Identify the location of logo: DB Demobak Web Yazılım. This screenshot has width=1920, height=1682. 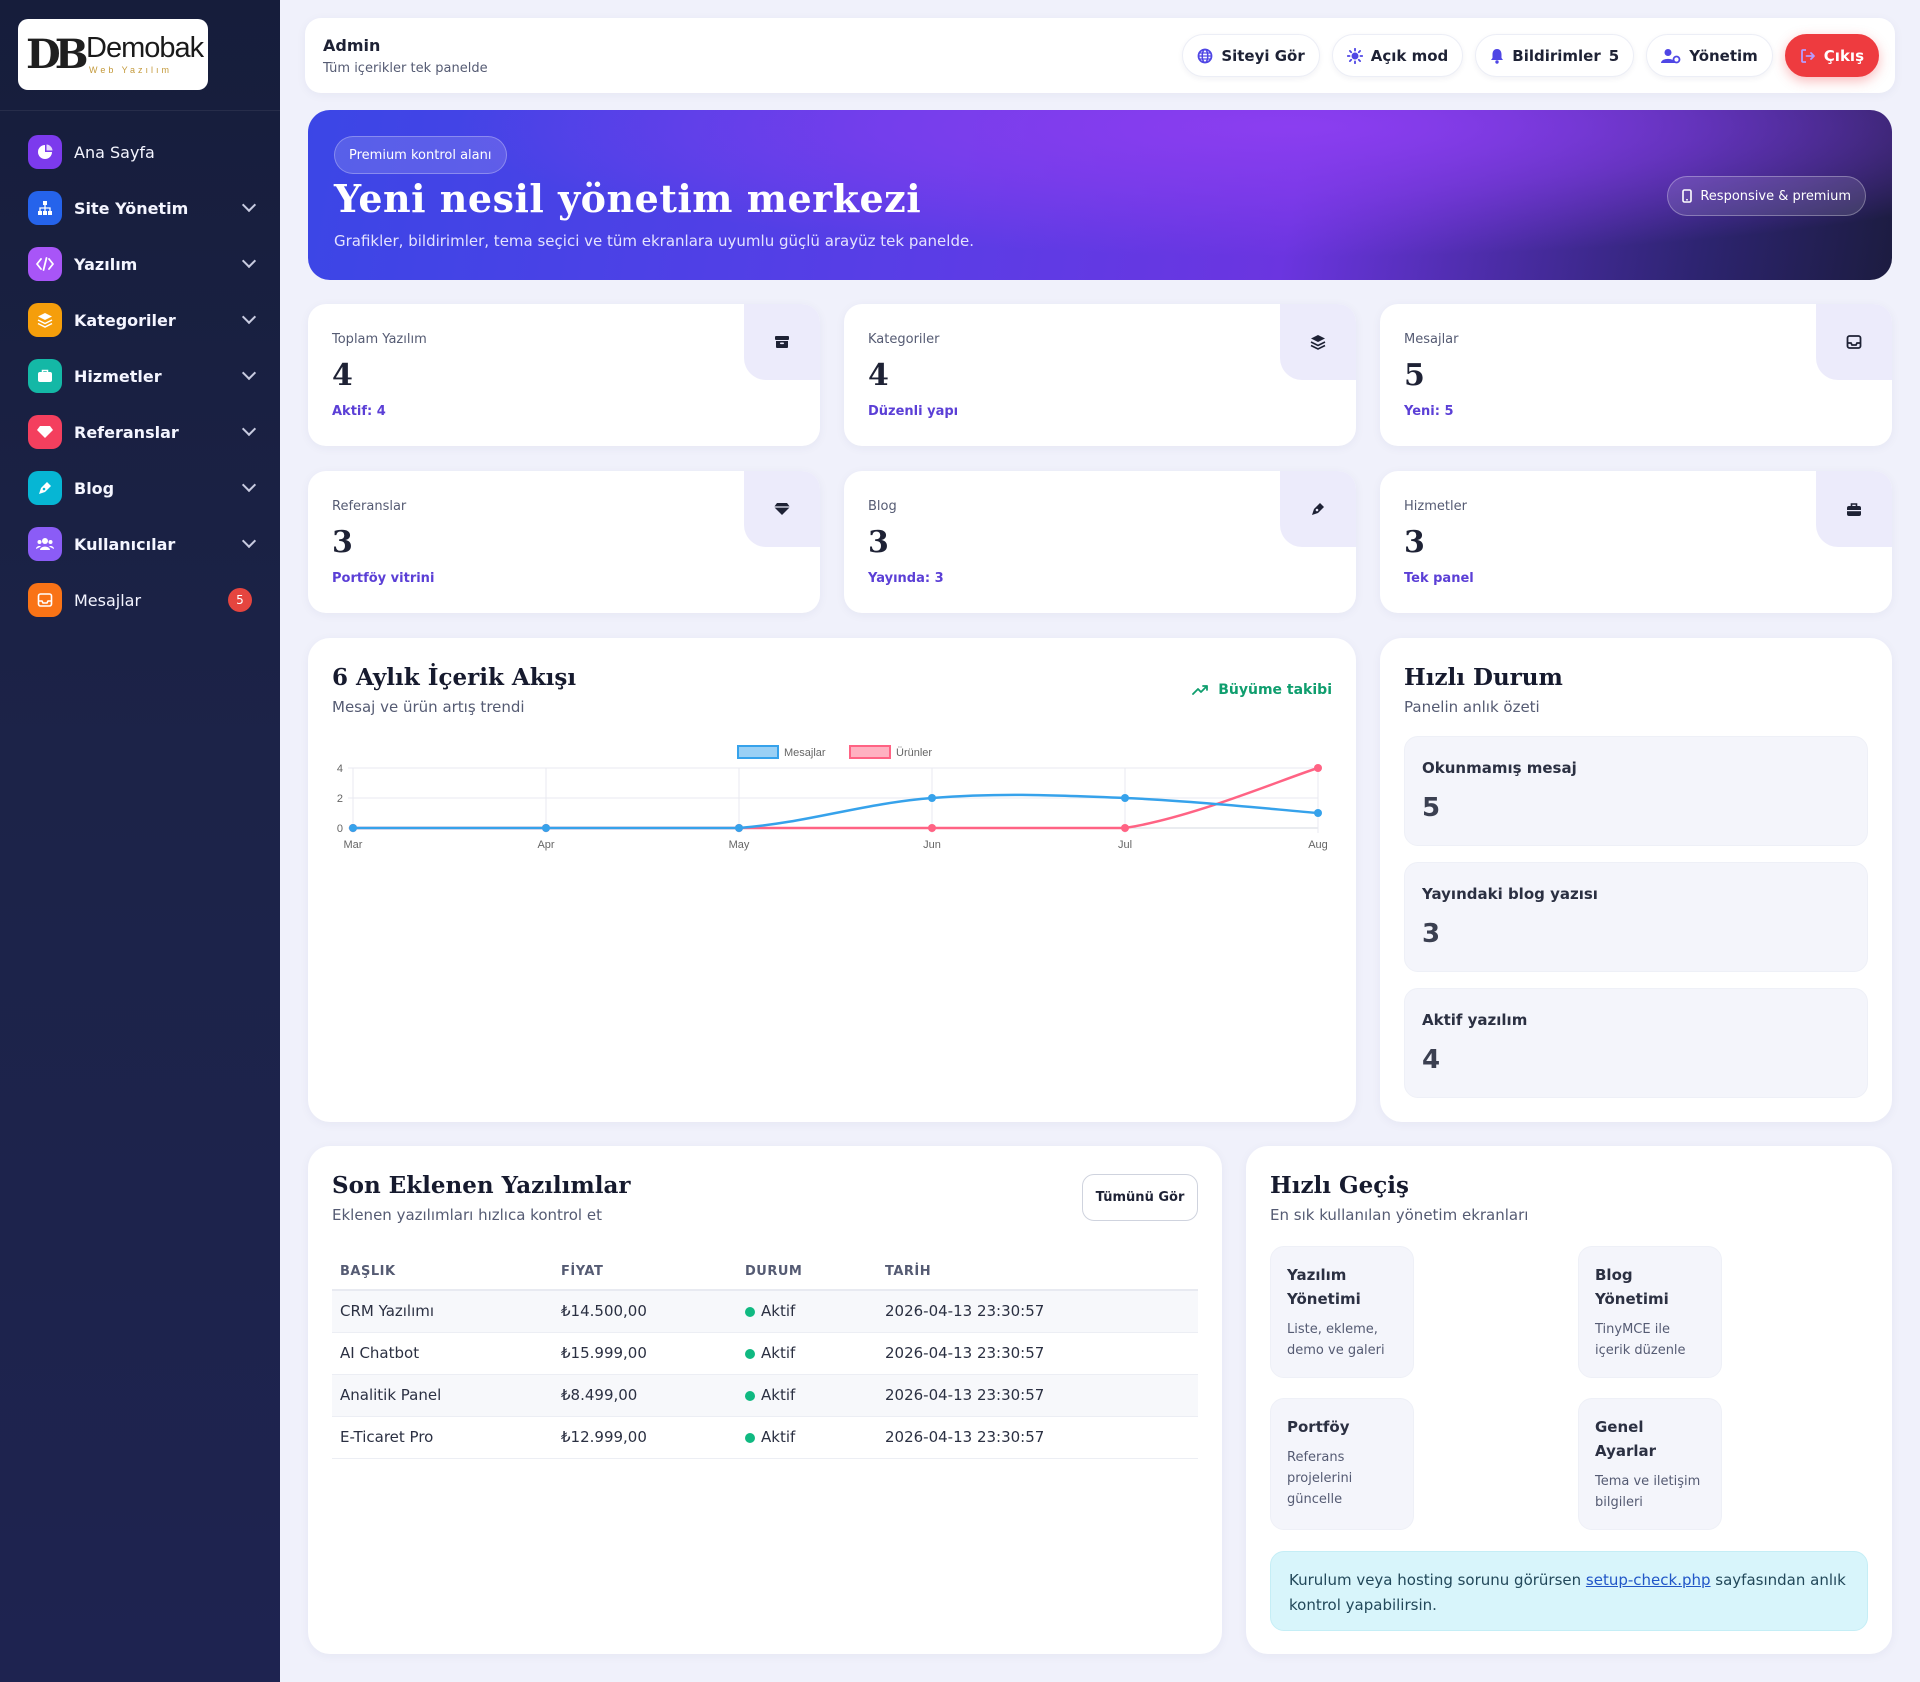
(113, 54).